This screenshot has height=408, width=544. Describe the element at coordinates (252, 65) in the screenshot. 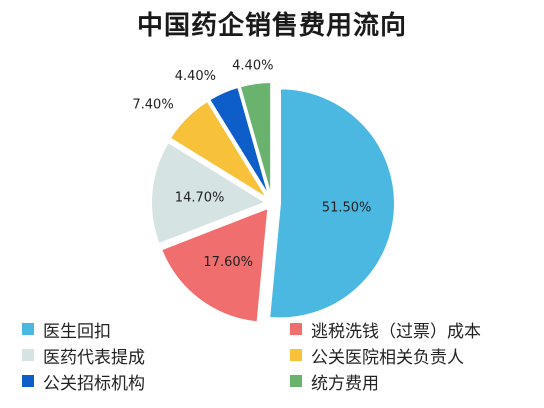

I see `data-label-6: 4.40%` at that location.